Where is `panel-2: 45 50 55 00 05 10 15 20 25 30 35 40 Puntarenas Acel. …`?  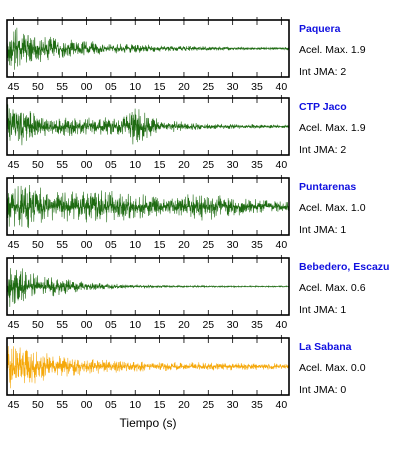
panel-2: 45 50 55 00 05 10 15 20 25 30 35 40 Puntarenas Acel. … is located at coordinates (186, 213).